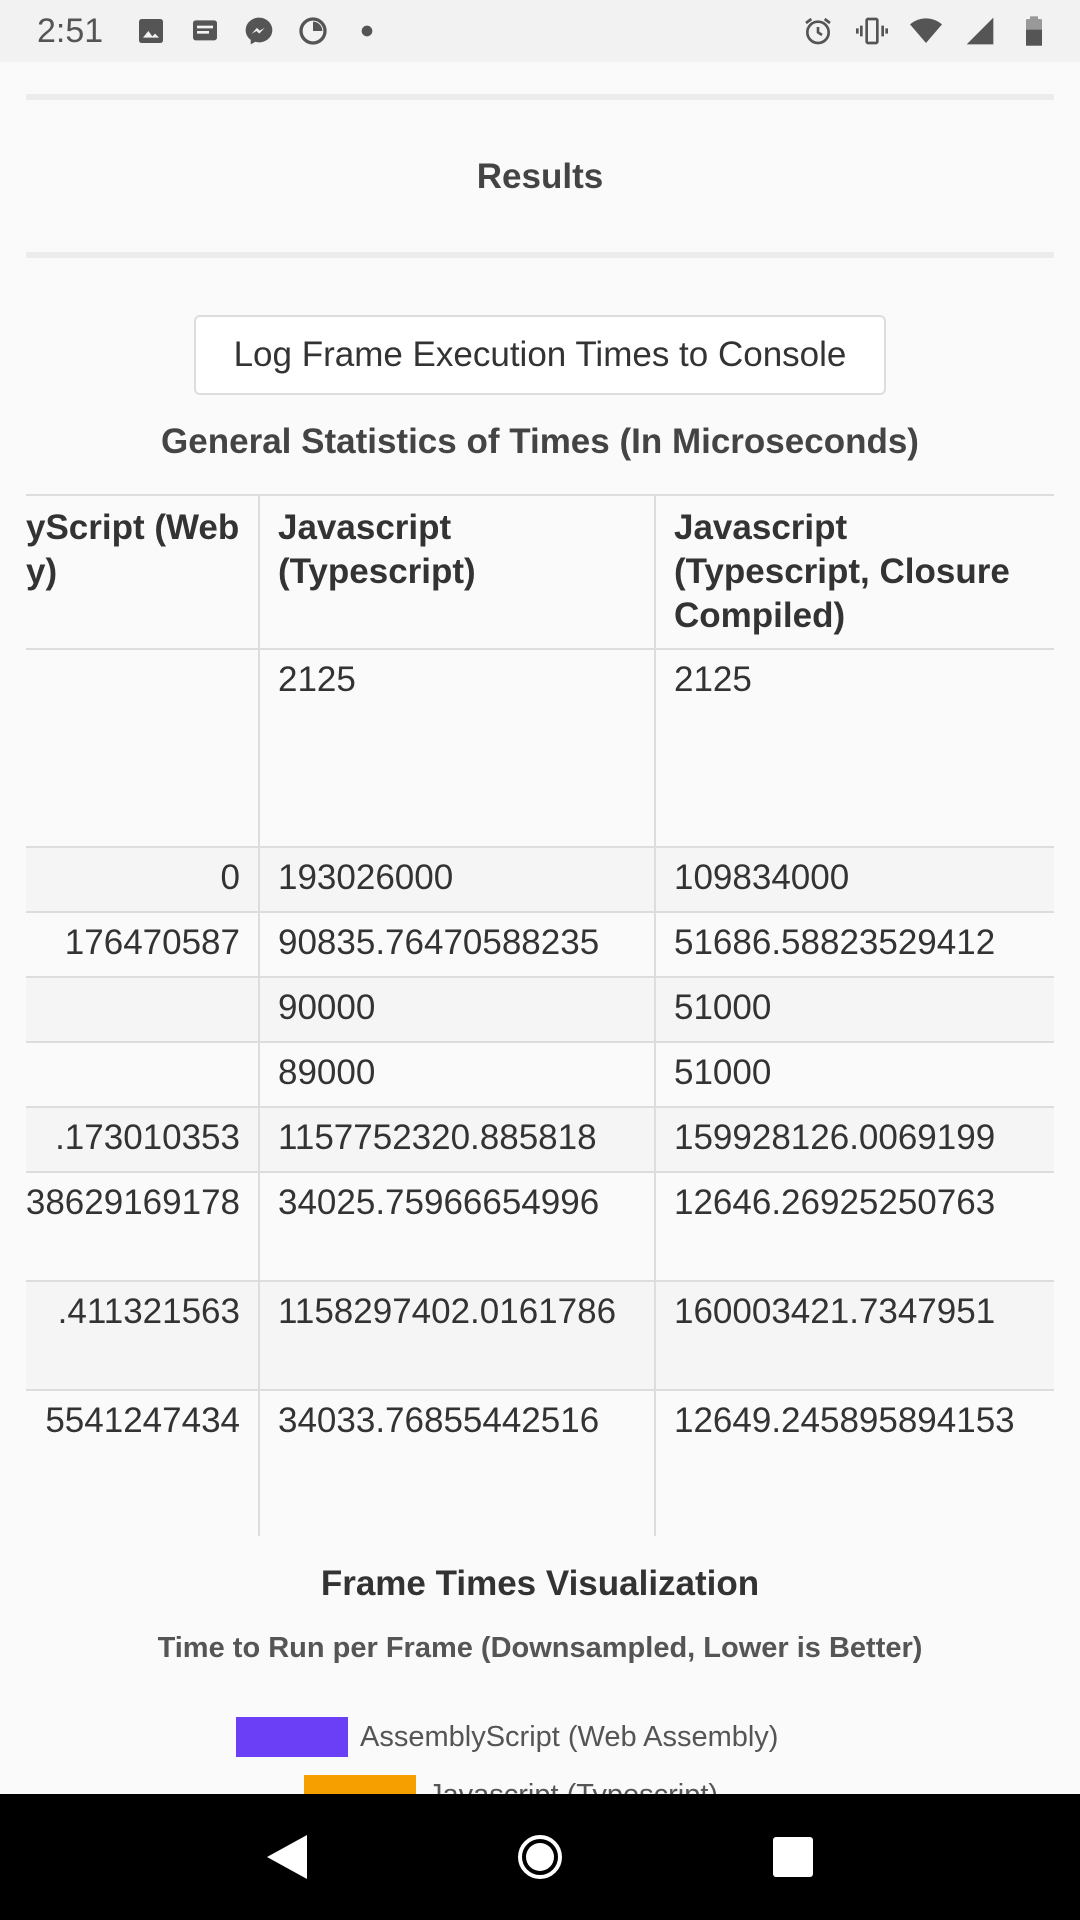  I want to click on table-row: 2125 2125, so click(540, 748).